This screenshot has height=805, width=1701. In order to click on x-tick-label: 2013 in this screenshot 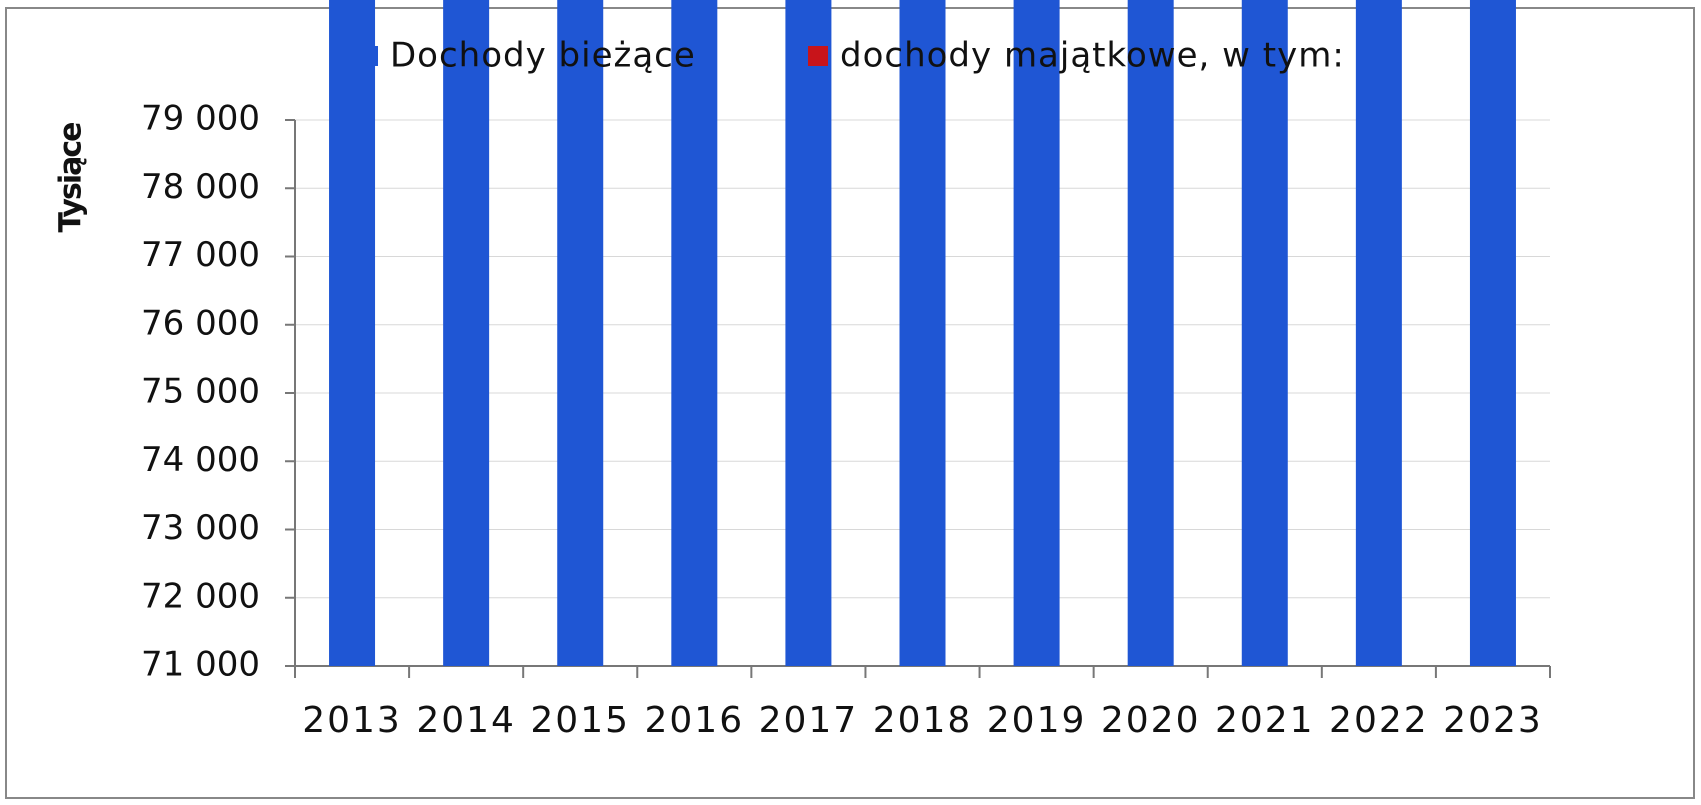, I will do `click(352, 720)`.